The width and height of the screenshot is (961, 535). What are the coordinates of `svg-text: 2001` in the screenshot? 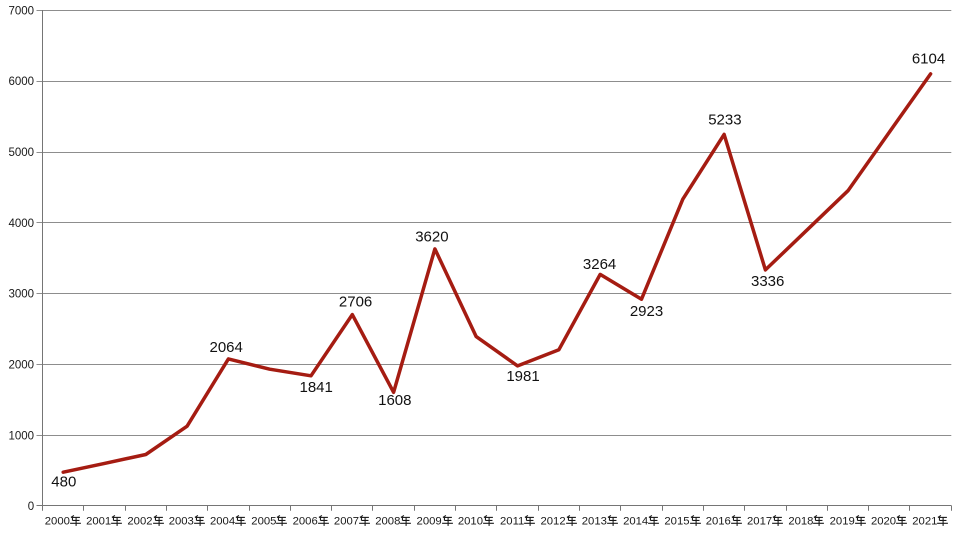 It's located at (98, 522).